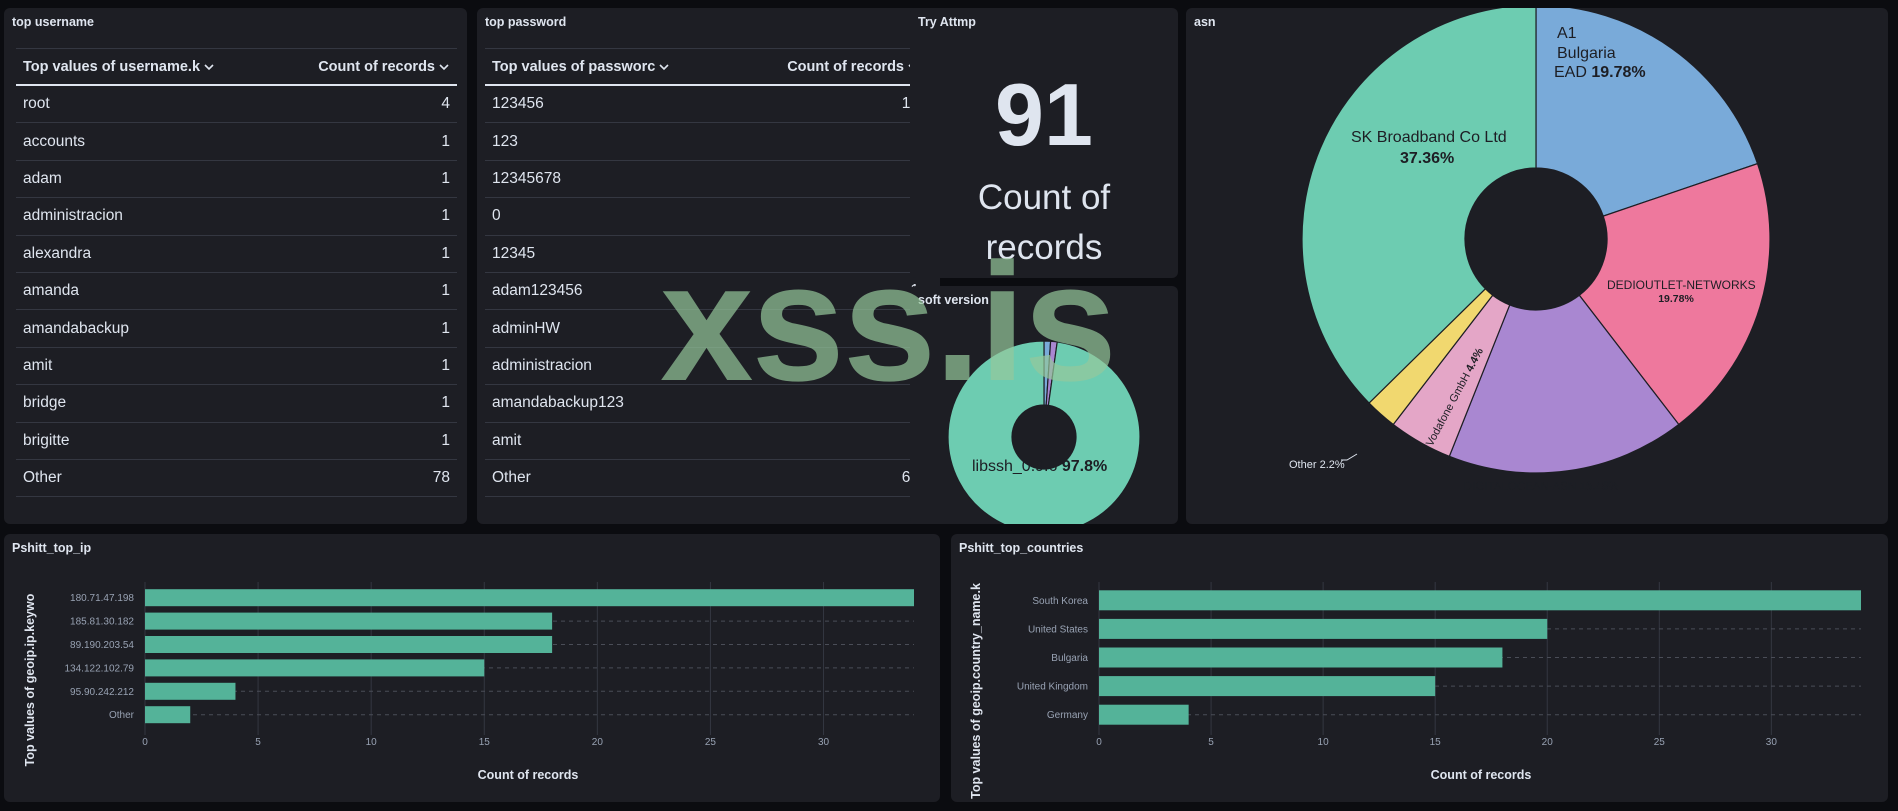 The width and height of the screenshot is (1898, 811). I want to click on row-label: 123456, so click(518, 104).